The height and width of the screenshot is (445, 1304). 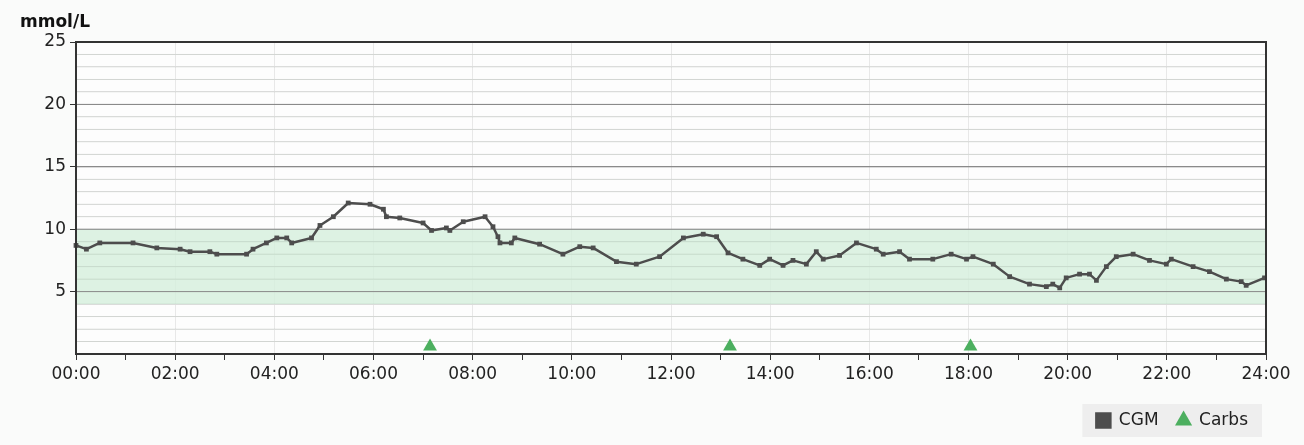 What do you see at coordinates (968, 372) in the screenshot?
I see `x-tick-label: 18:00` at bounding box center [968, 372].